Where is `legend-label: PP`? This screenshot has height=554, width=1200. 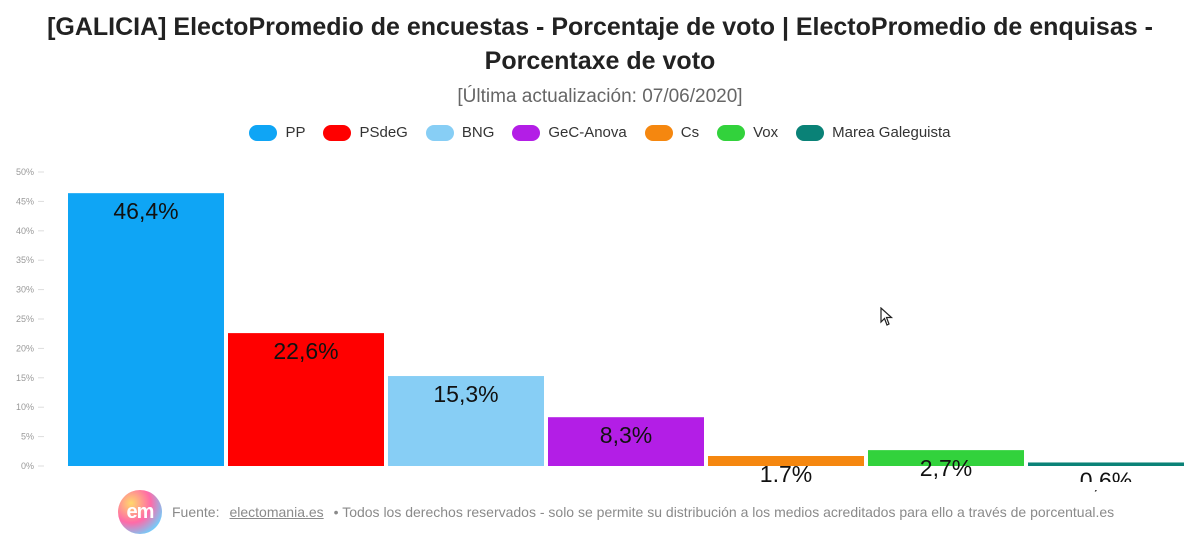
legend-label: PP is located at coordinates (295, 132).